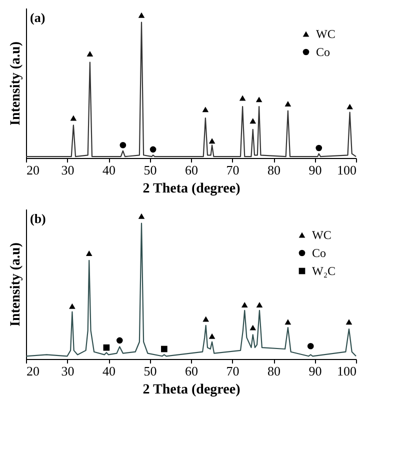  I want to click on legend-label: W₂C, so click(324, 271).